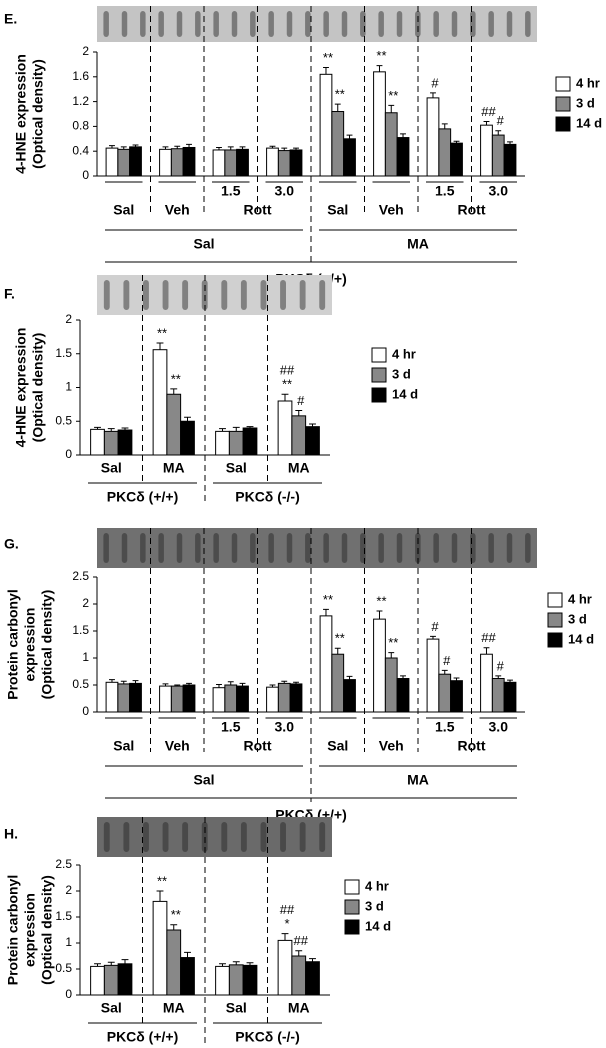  Describe the element at coordinates (555, 620) in the screenshot. I see `legend-swatch` at that location.